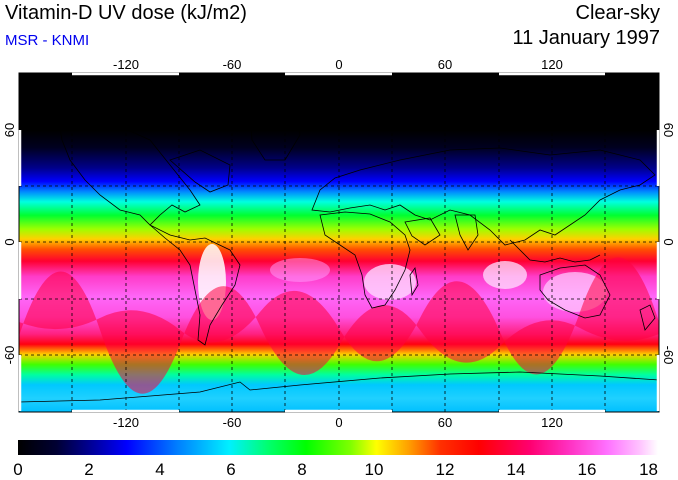  What do you see at coordinates (301, 469) in the screenshot?
I see `colorbar-label: 8` at bounding box center [301, 469].